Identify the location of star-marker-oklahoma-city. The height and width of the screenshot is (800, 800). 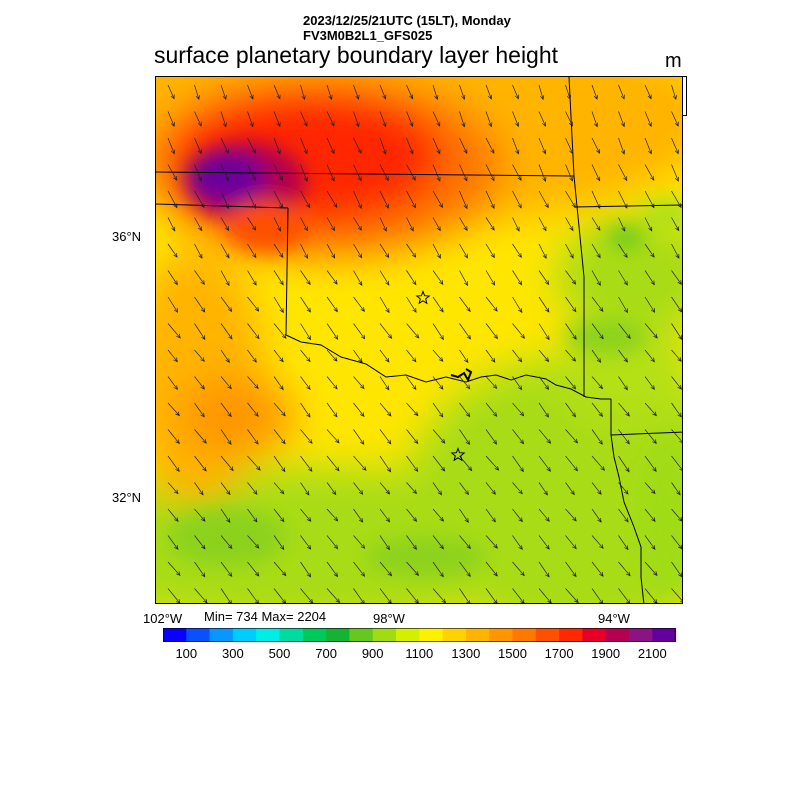
(423, 297).